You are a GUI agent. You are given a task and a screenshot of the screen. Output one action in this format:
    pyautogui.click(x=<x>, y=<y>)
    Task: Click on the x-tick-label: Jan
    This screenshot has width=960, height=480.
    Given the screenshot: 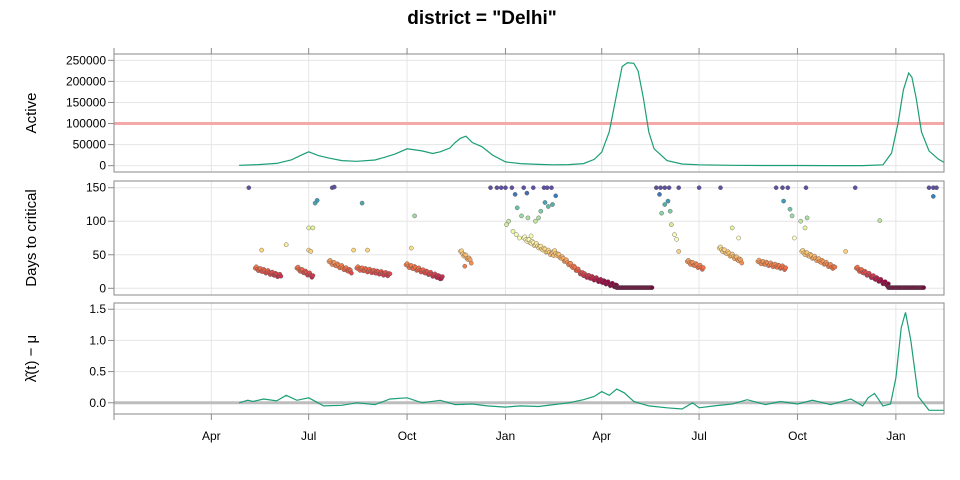 What is the action you would take?
    pyautogui.click(x=505, y=436)
    